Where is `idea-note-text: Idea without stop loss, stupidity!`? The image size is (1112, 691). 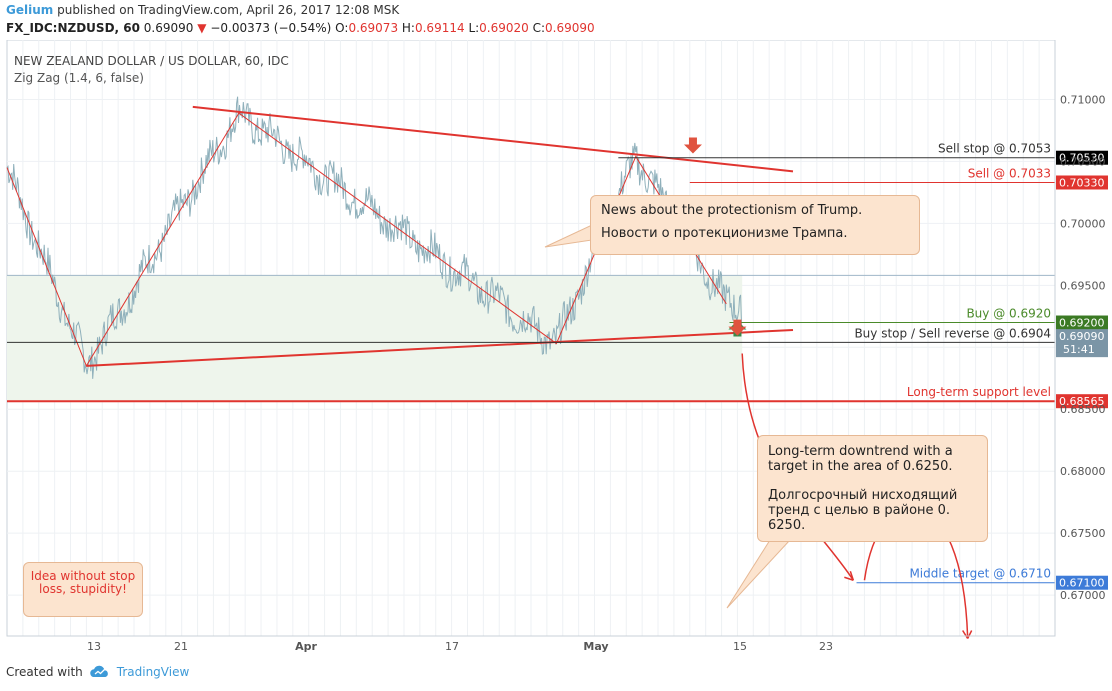 idea-note-text: Idea without stop loss, stupidity! is located at coordinates (83, 582).